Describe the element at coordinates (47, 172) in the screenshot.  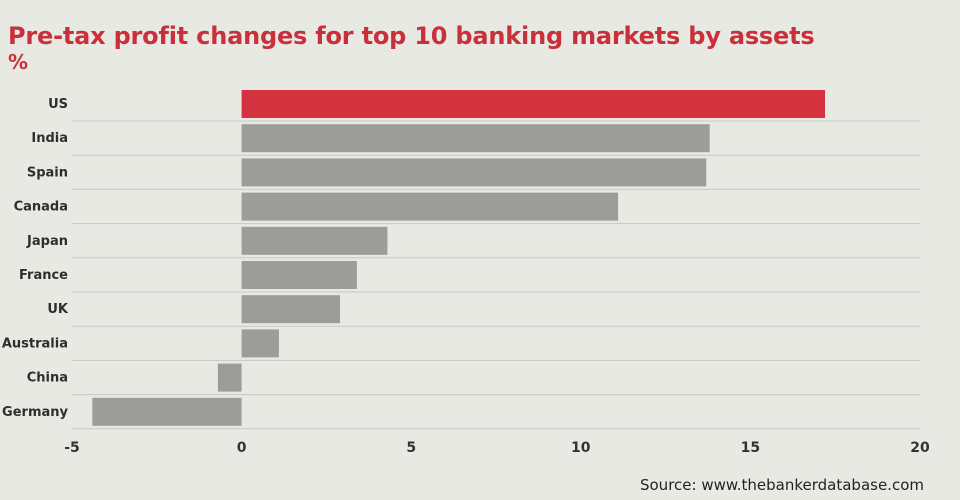
I see `category-label: Spain` at that location.